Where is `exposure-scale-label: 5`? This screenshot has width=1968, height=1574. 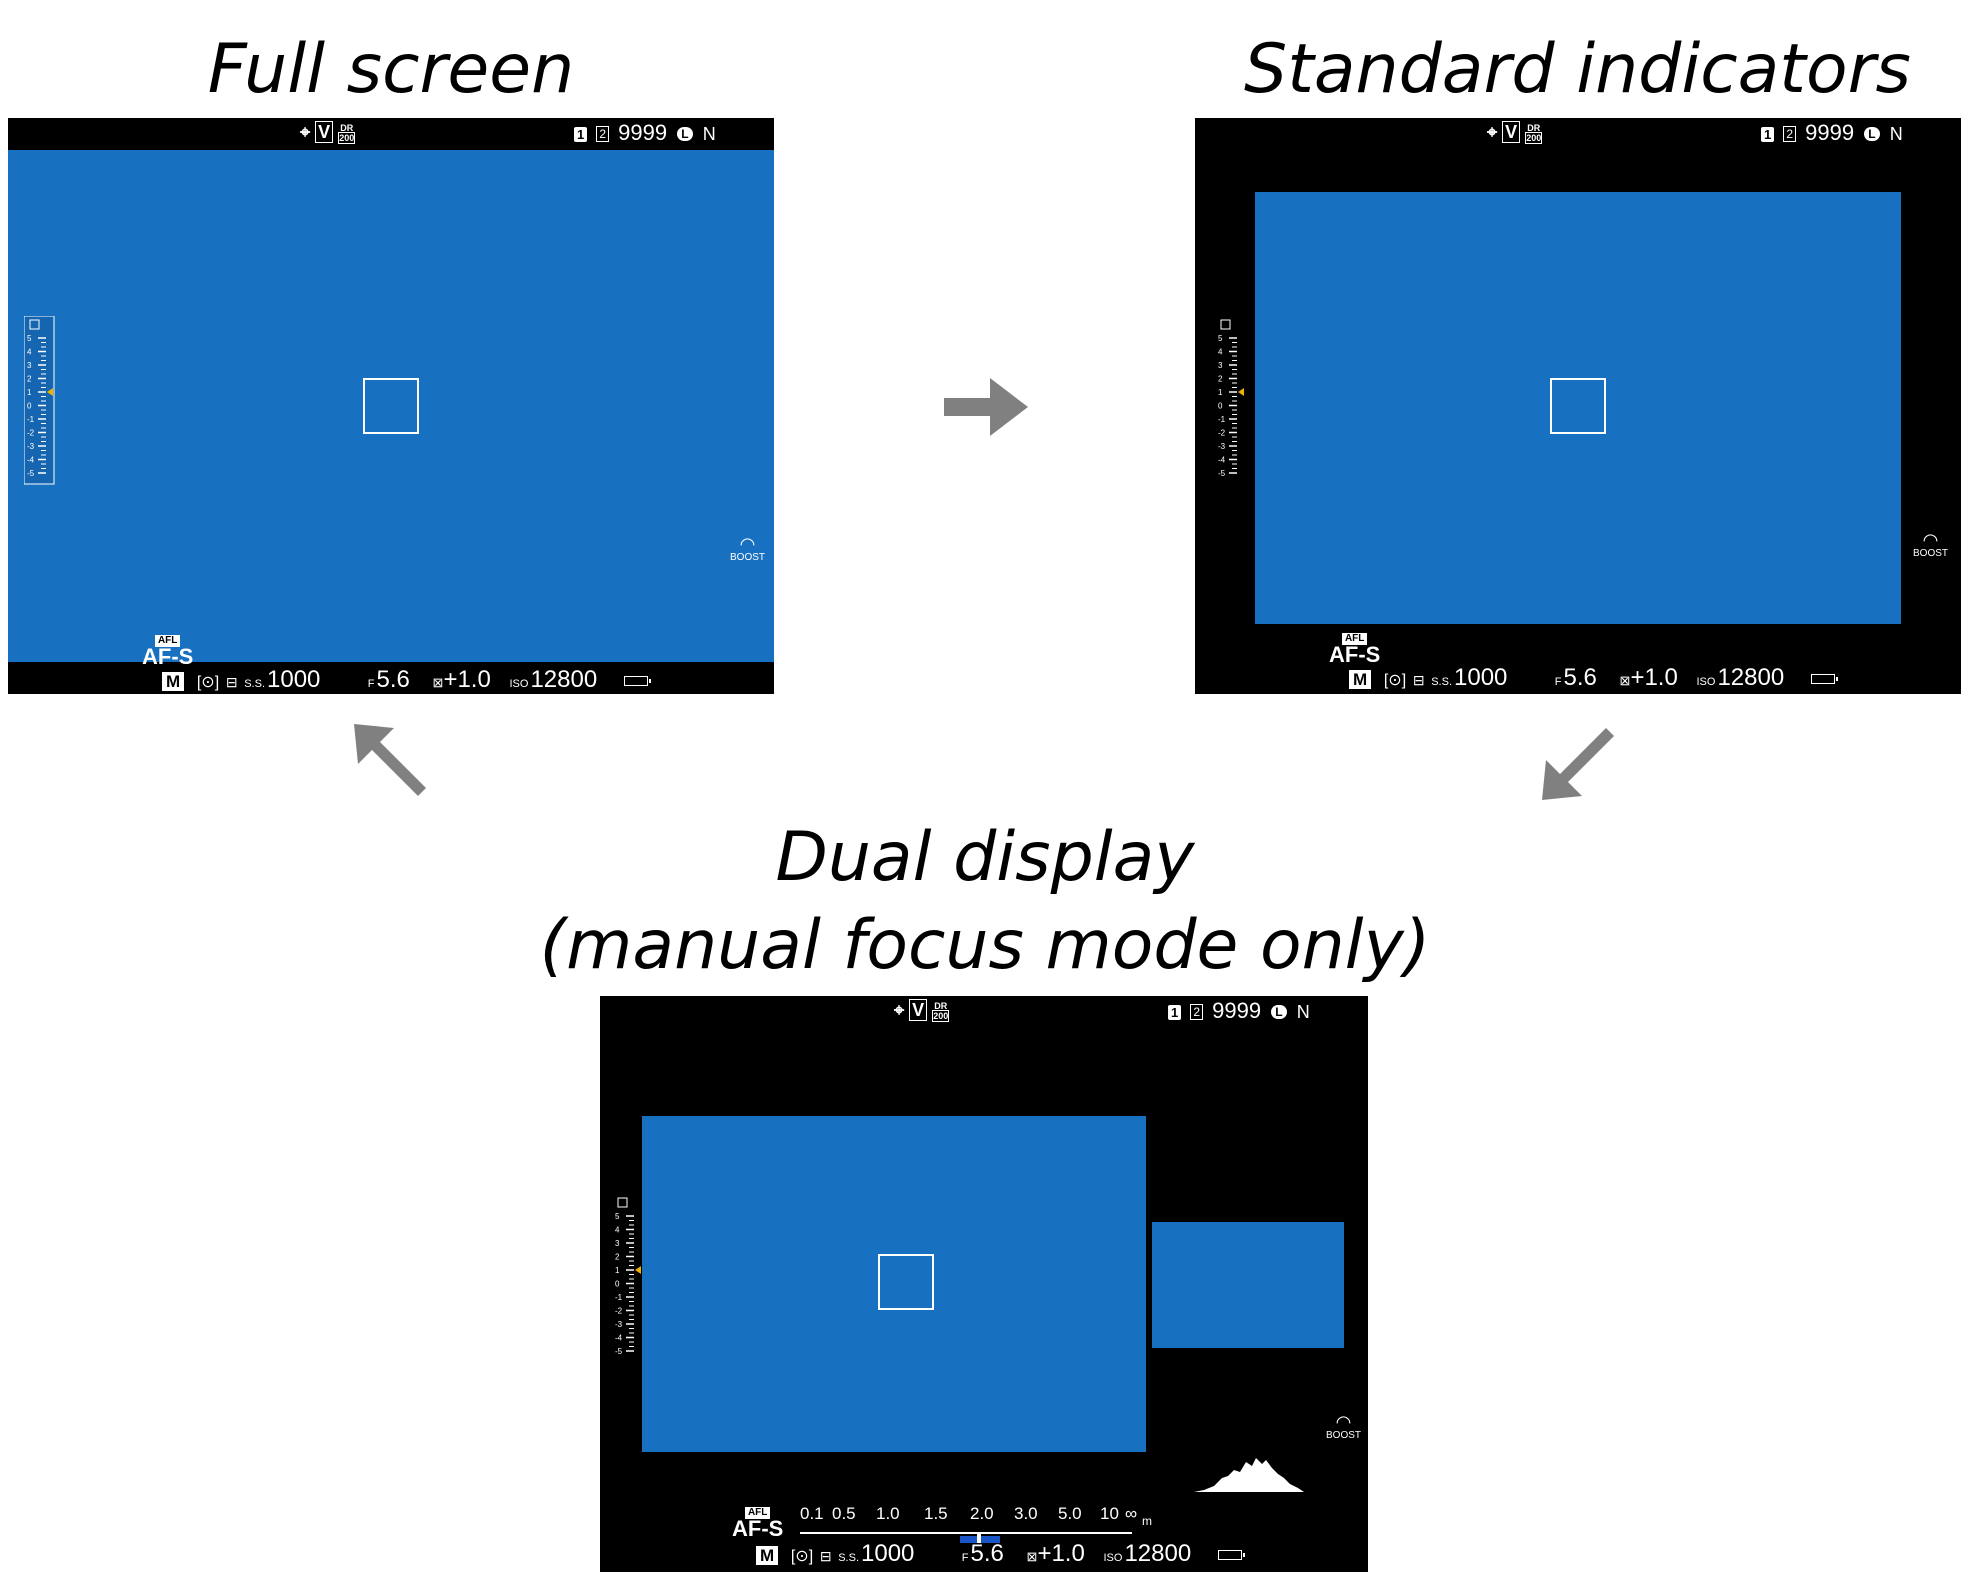 exposure-scale-label: 5 is located at coordinates (29, 338).